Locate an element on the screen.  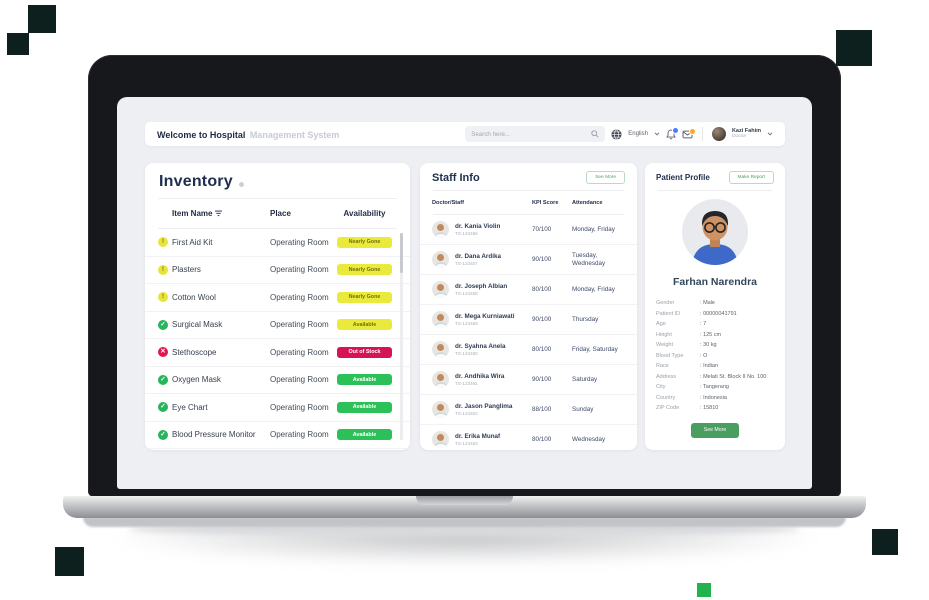
column-header-attendance: Attendance is located at coordinates (587, 202).